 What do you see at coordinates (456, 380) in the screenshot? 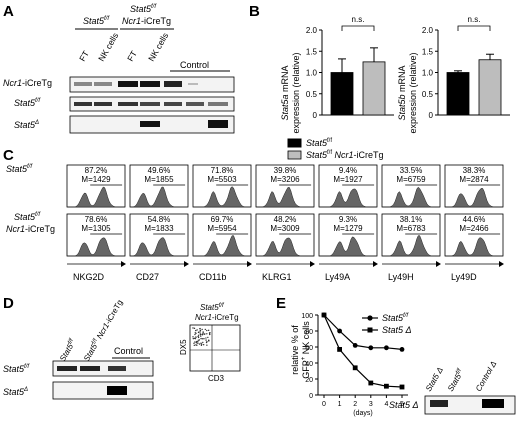
I see `e-gel-lane2: Stat5f/f` at bounding box center [456, 380].